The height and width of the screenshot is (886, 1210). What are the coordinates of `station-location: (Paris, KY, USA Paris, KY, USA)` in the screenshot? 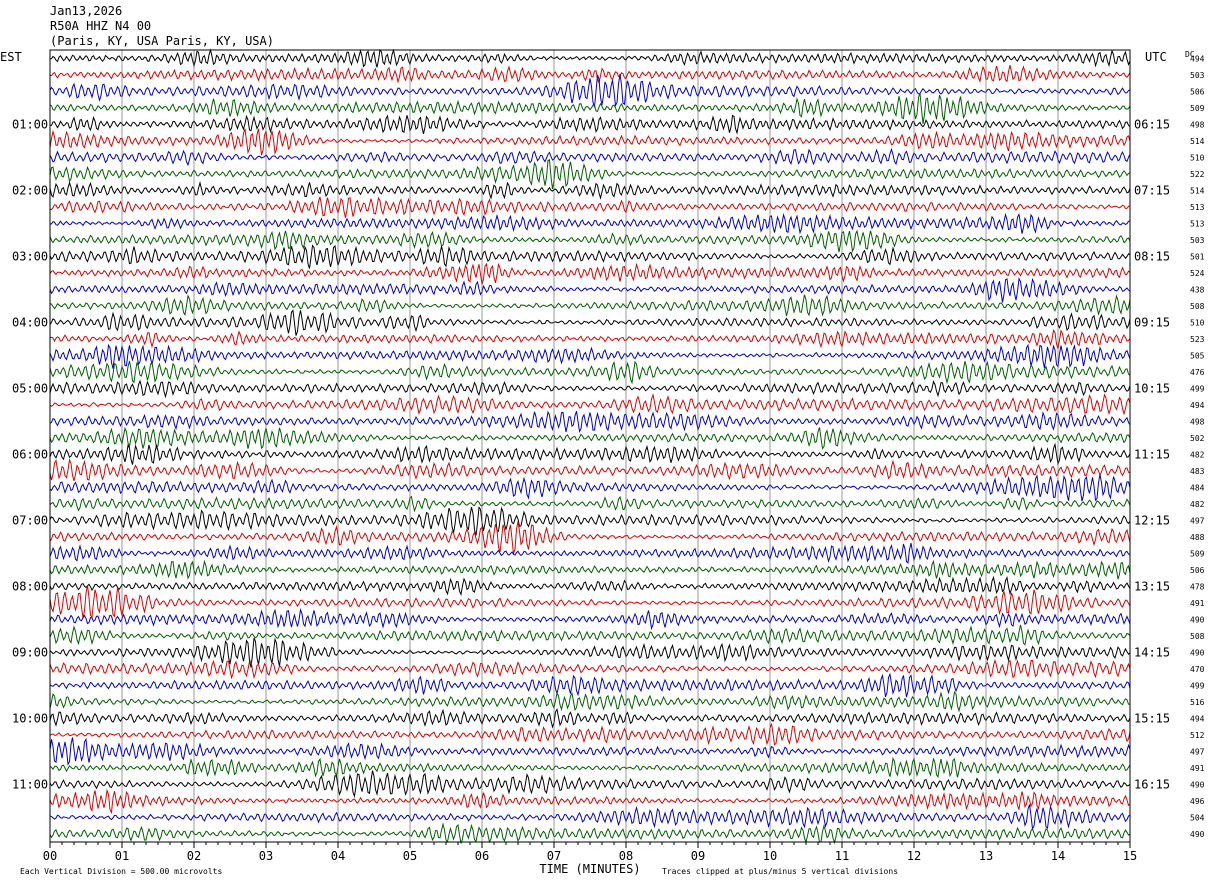 It's located at (162, 41).